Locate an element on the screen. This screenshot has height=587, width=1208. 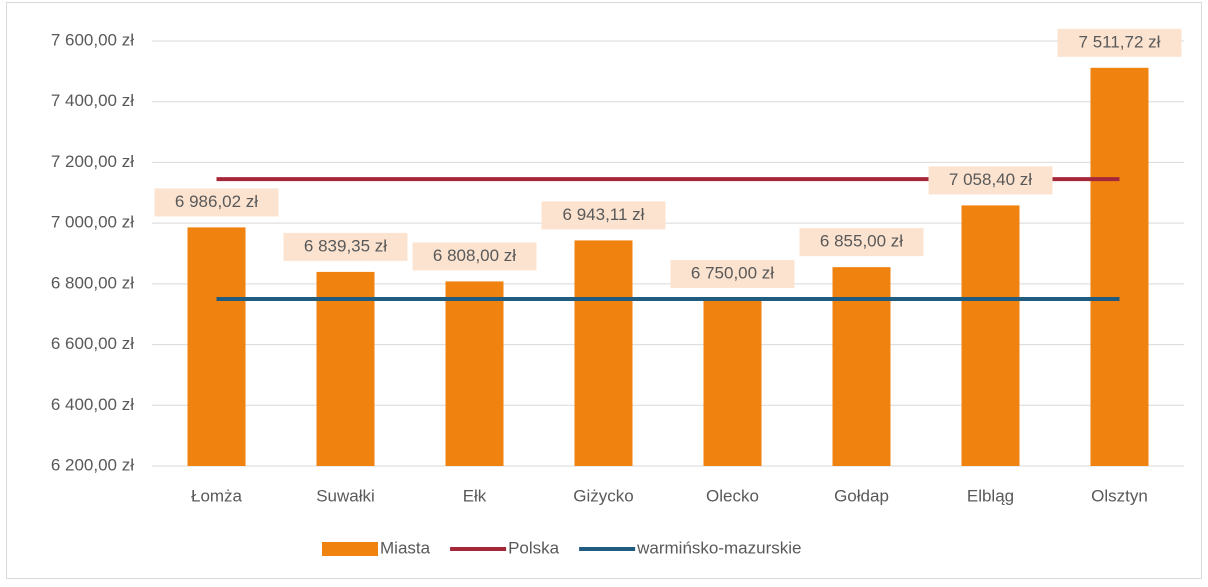
legend-label: Miasta is located at coordinates (405, 547).